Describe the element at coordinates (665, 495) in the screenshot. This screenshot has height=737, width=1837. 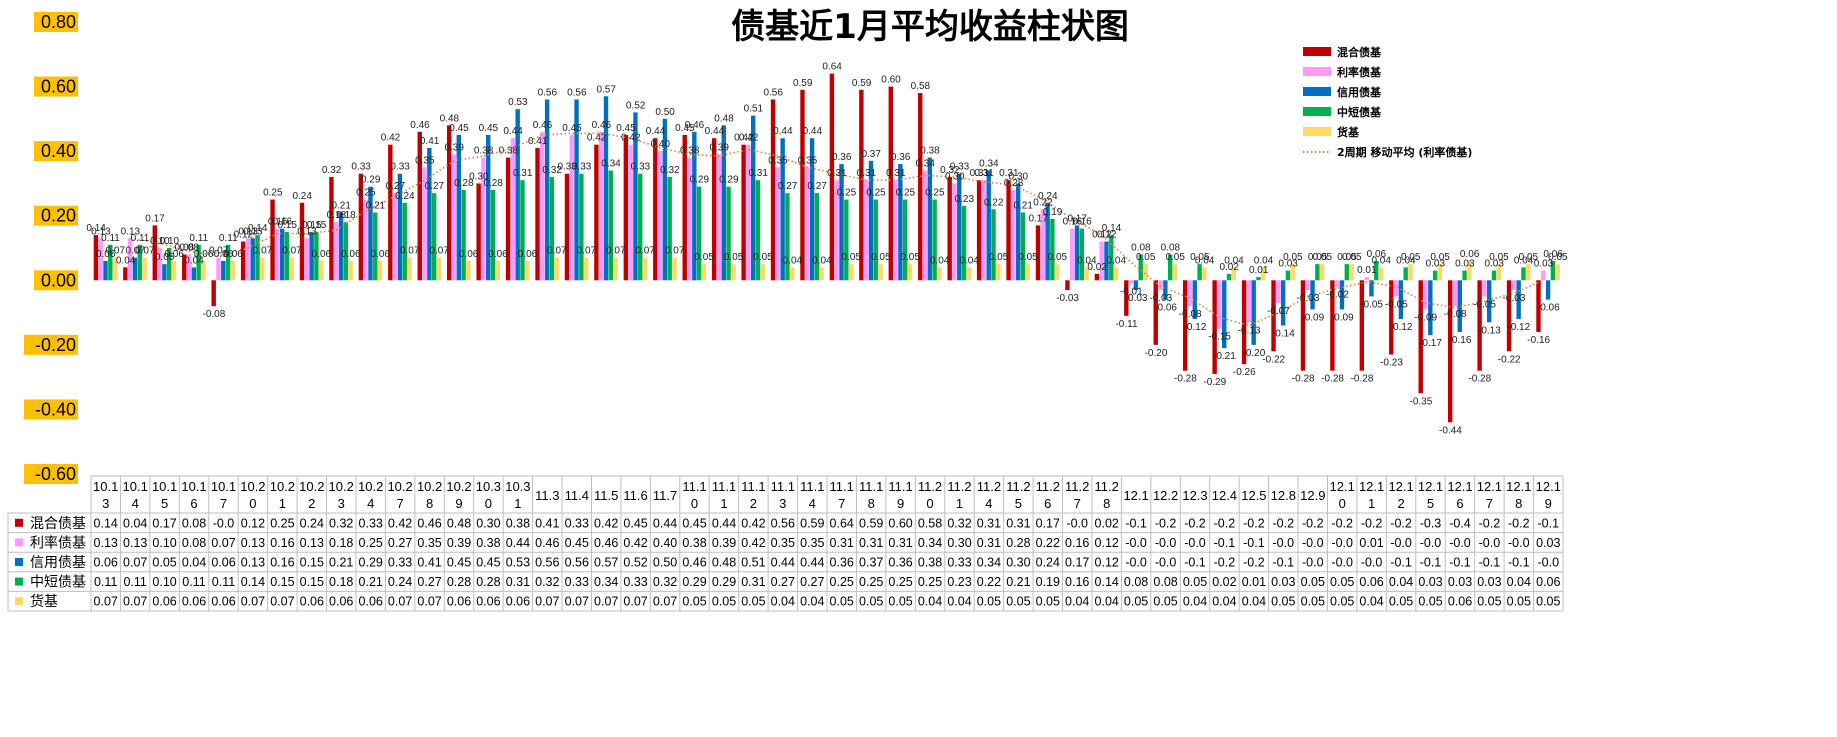
I see `category-label: 11.7` at that location.